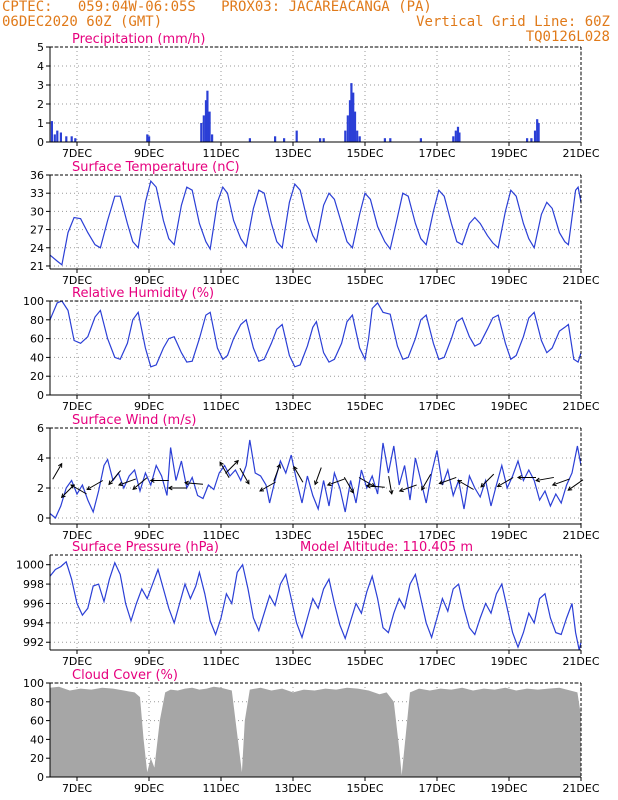  Describe the element at coordinates (37, 193) in the screenshot. I see `temperature-ytick-label: 33` at that location.